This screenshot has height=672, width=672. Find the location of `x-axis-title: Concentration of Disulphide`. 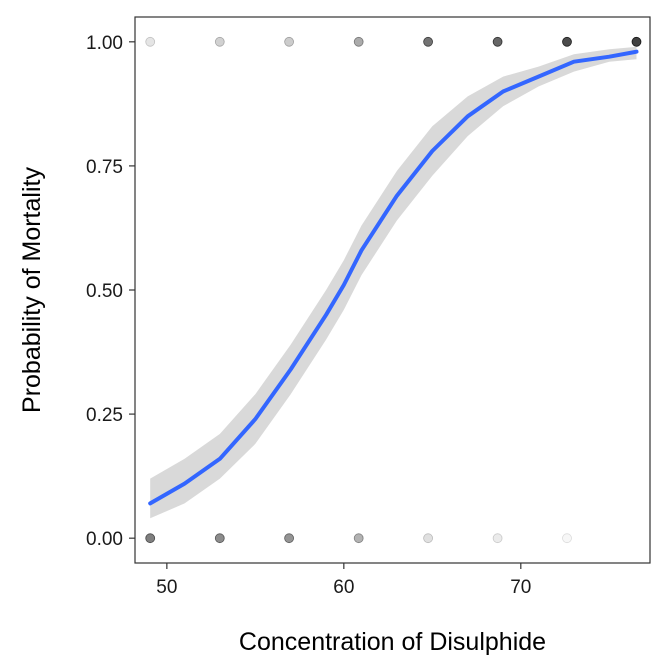

x-axis-title: Concentration of Disulphide is located at coordinates (392, 642).